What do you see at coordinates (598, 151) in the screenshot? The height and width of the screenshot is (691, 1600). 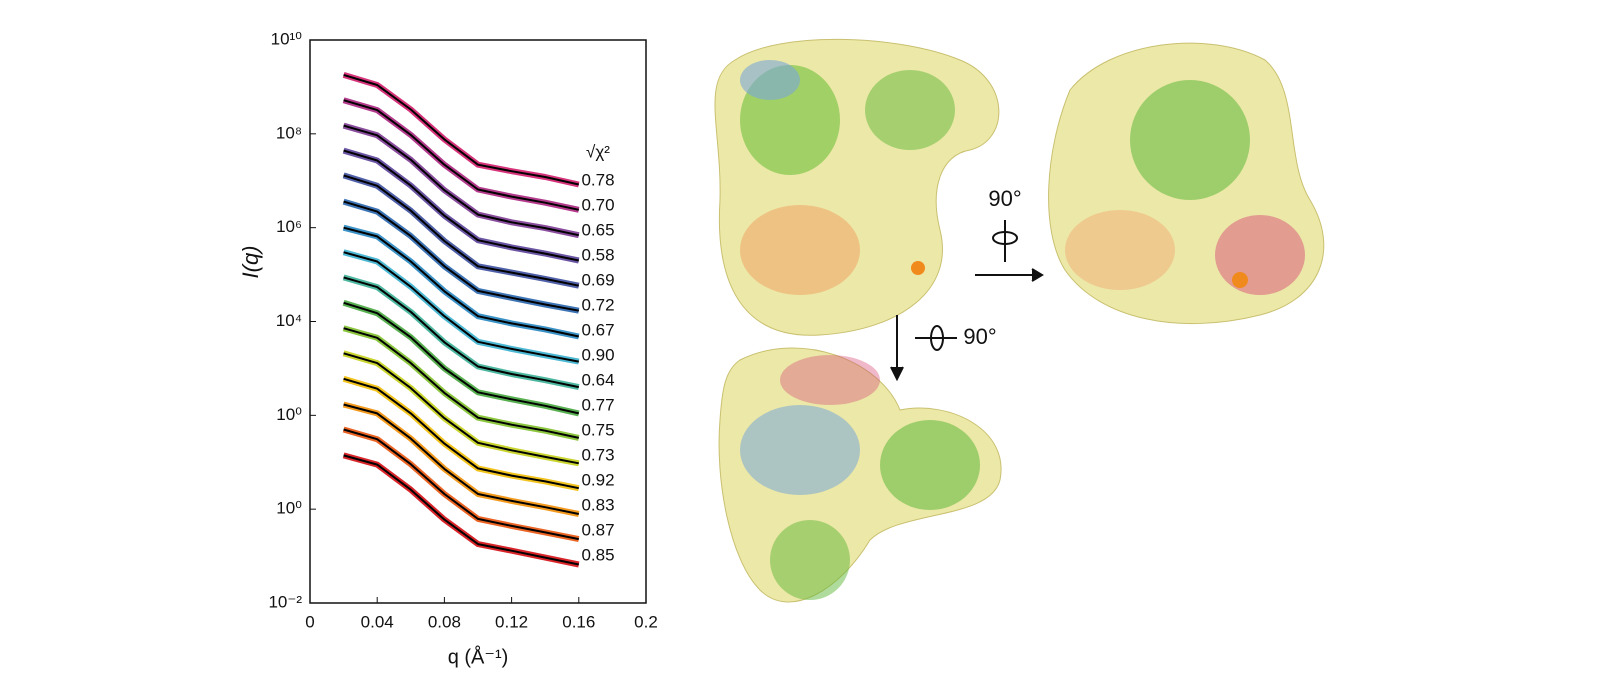 I see `legend-title: √χ²` at bounding box center [598, 151].